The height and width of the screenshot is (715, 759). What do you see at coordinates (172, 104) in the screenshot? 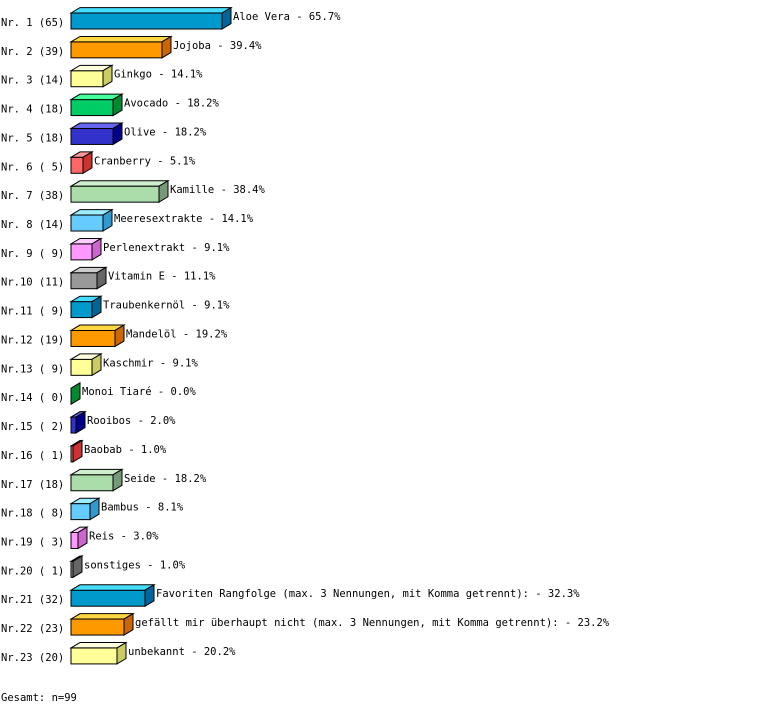
I see `value-label: Avocado - 18.2%` at bounding box center [172, 104].